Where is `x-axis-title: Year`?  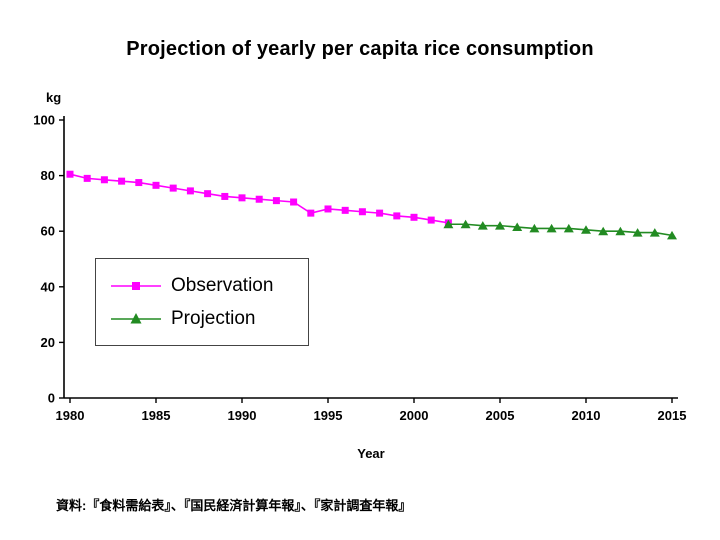 x-axis-title: Year is located at coordinates (371, 453).